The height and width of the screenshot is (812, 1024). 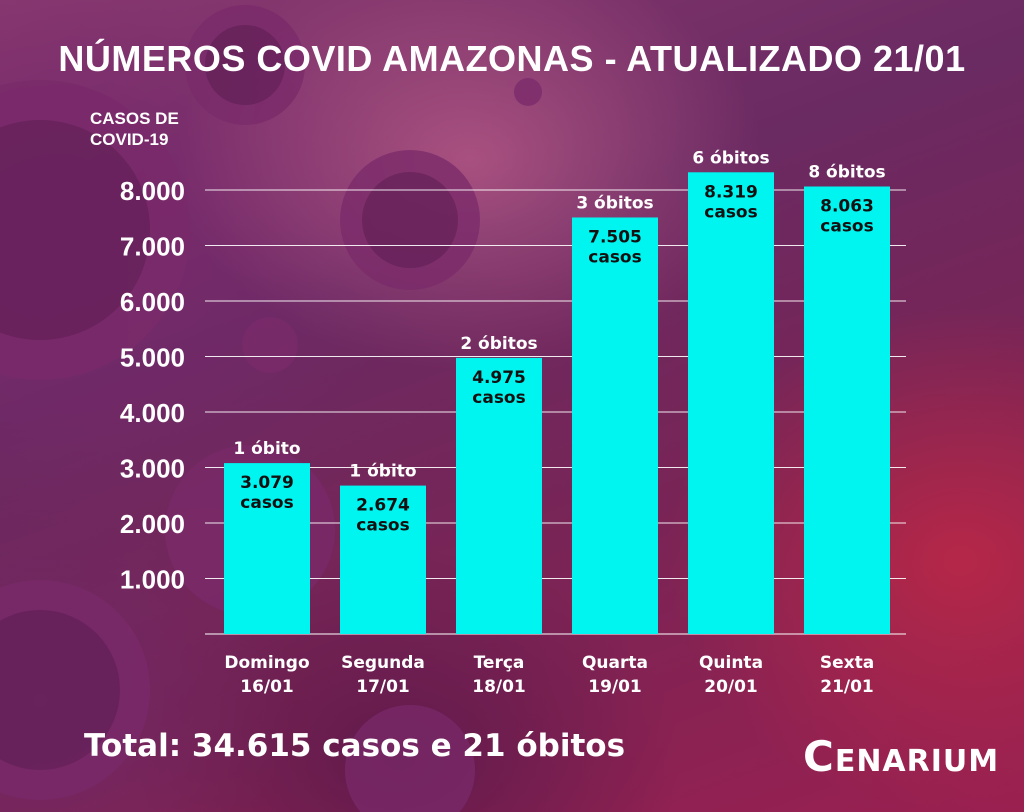 What do you see at coordinates (383, 687) in the screenshot?
I see `x-tick-label-date: 17/01` at bounding box center [383, 687].